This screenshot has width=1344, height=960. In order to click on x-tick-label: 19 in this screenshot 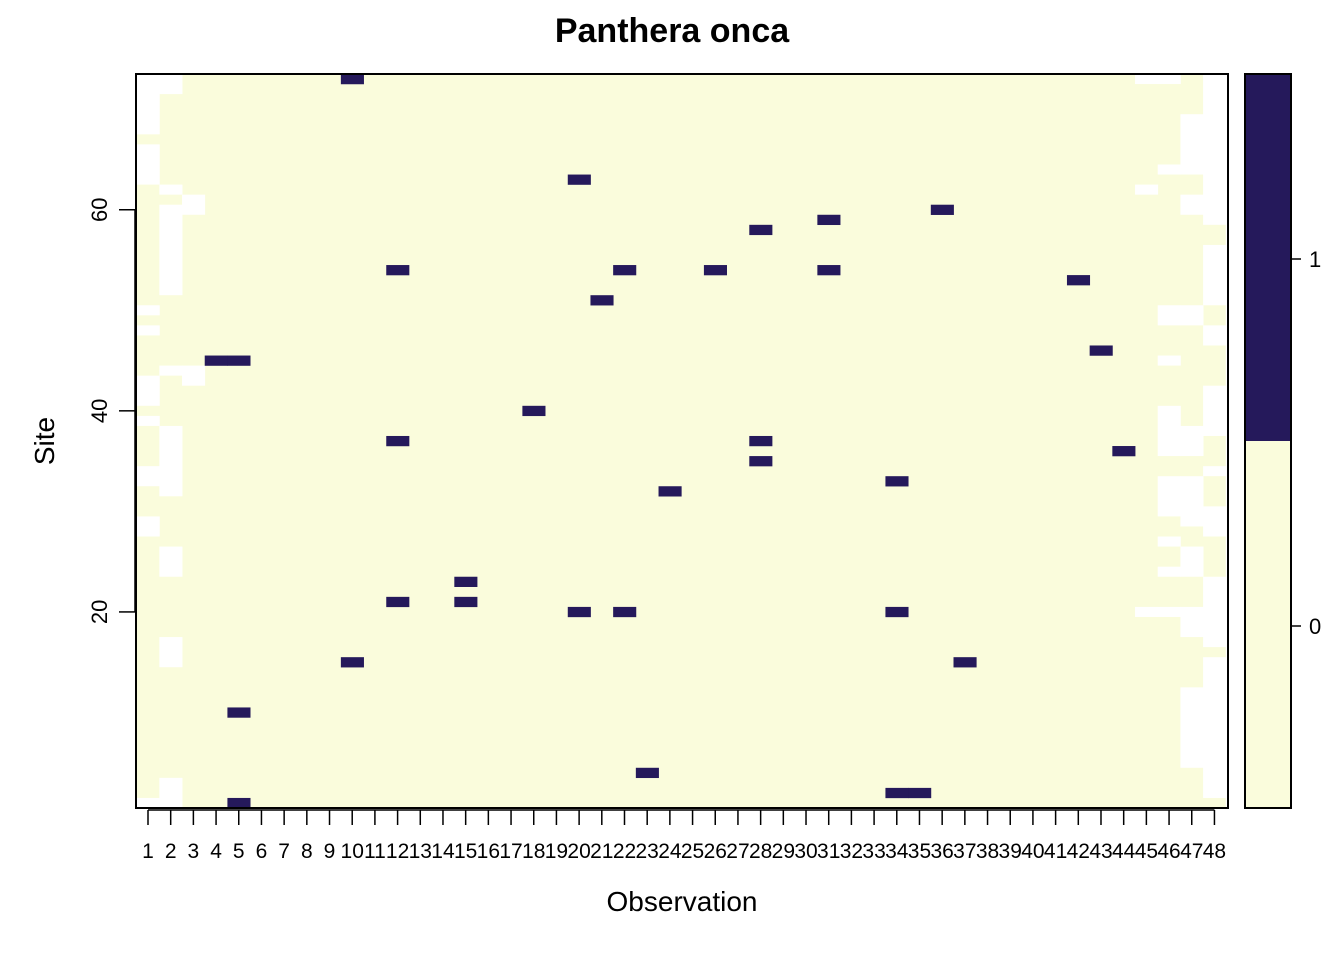, I will do `click(556, 851)`.